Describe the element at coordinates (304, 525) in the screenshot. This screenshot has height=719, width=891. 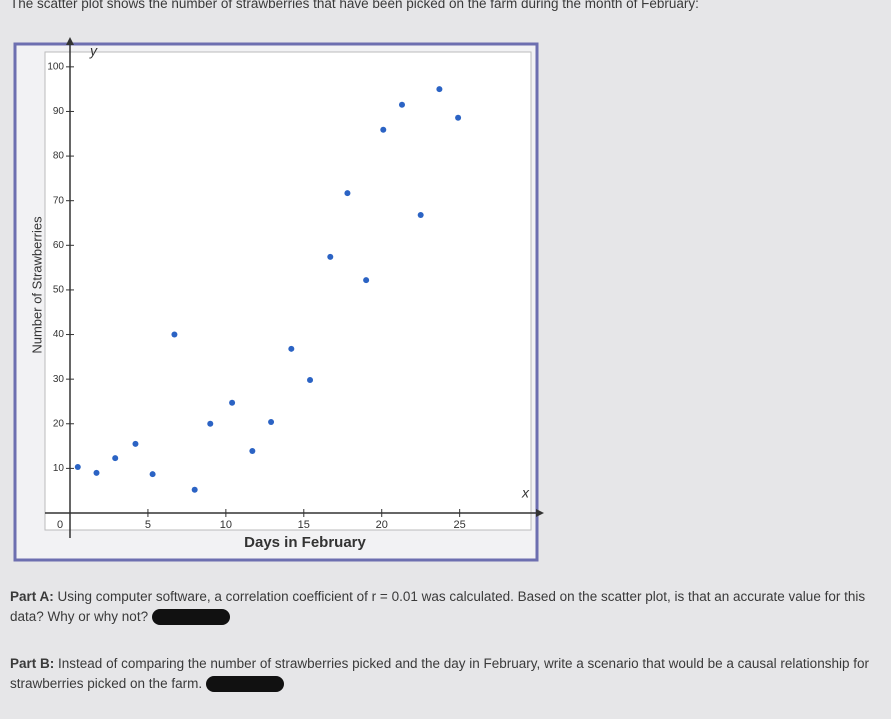
I see `x-tick-label: 15` at that location.